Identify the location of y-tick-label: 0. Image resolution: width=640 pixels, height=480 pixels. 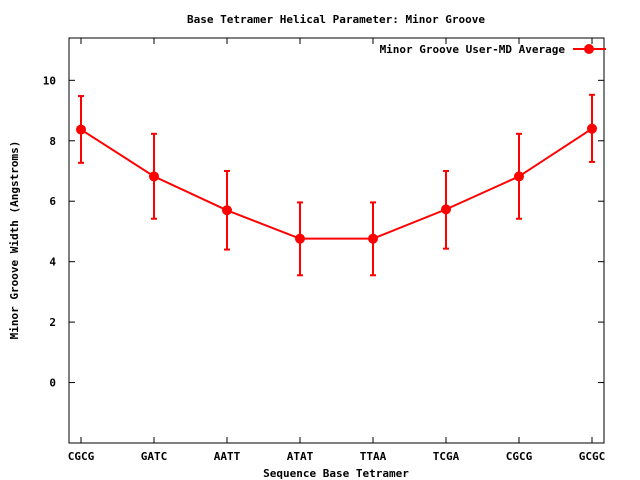
(52, 383).